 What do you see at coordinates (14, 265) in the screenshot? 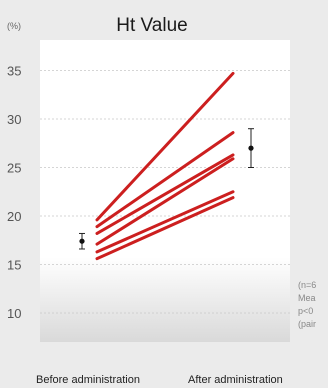
I see `y-tick-label: 15` at bounding box center [14, 265].